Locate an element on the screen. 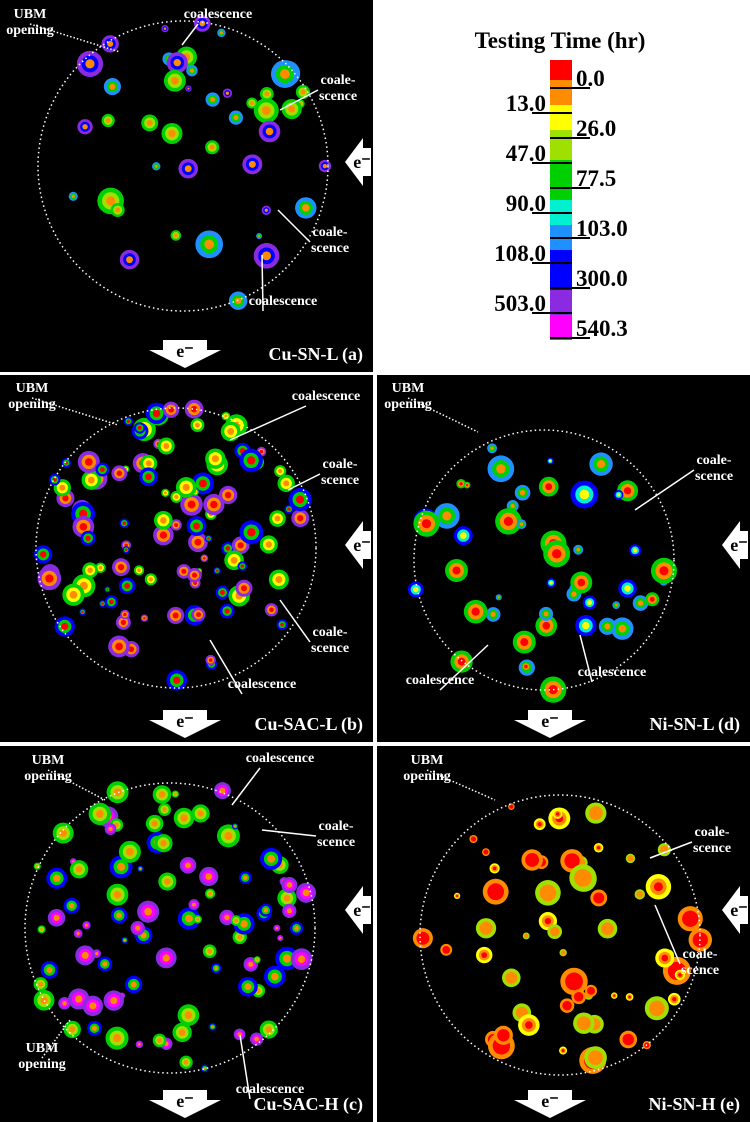 The image size is (750, 1122). annotation-line: opening is located at coordinates (426, 776).